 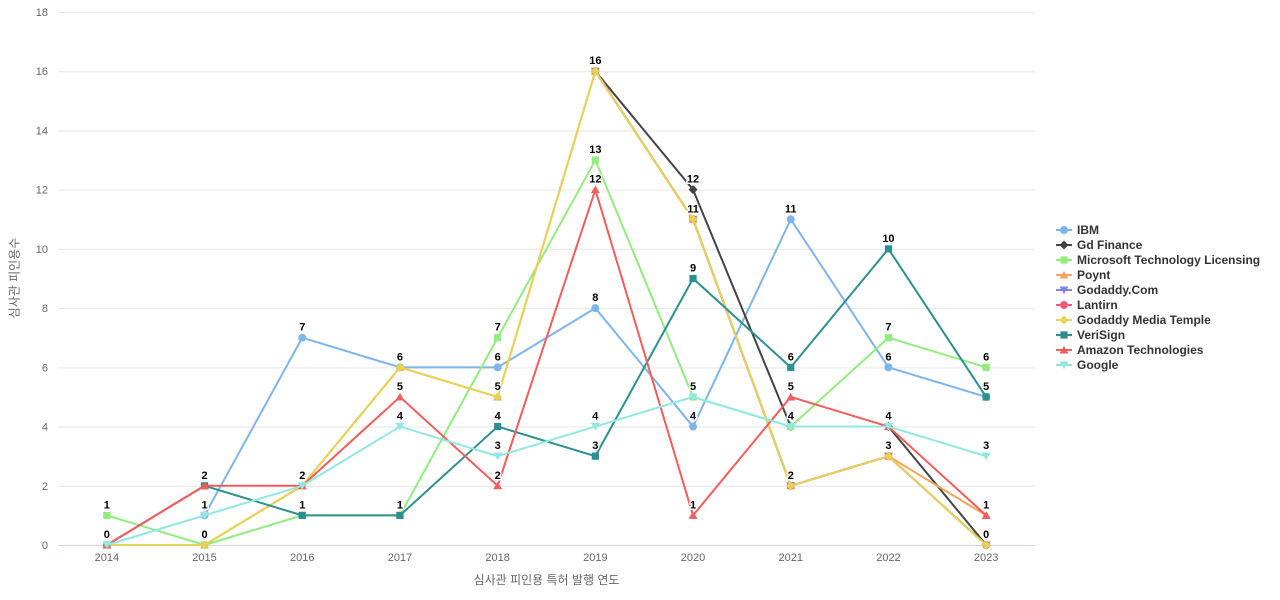 I want to click on point-amazon-technologies-2018, so click(x=498, y=485).